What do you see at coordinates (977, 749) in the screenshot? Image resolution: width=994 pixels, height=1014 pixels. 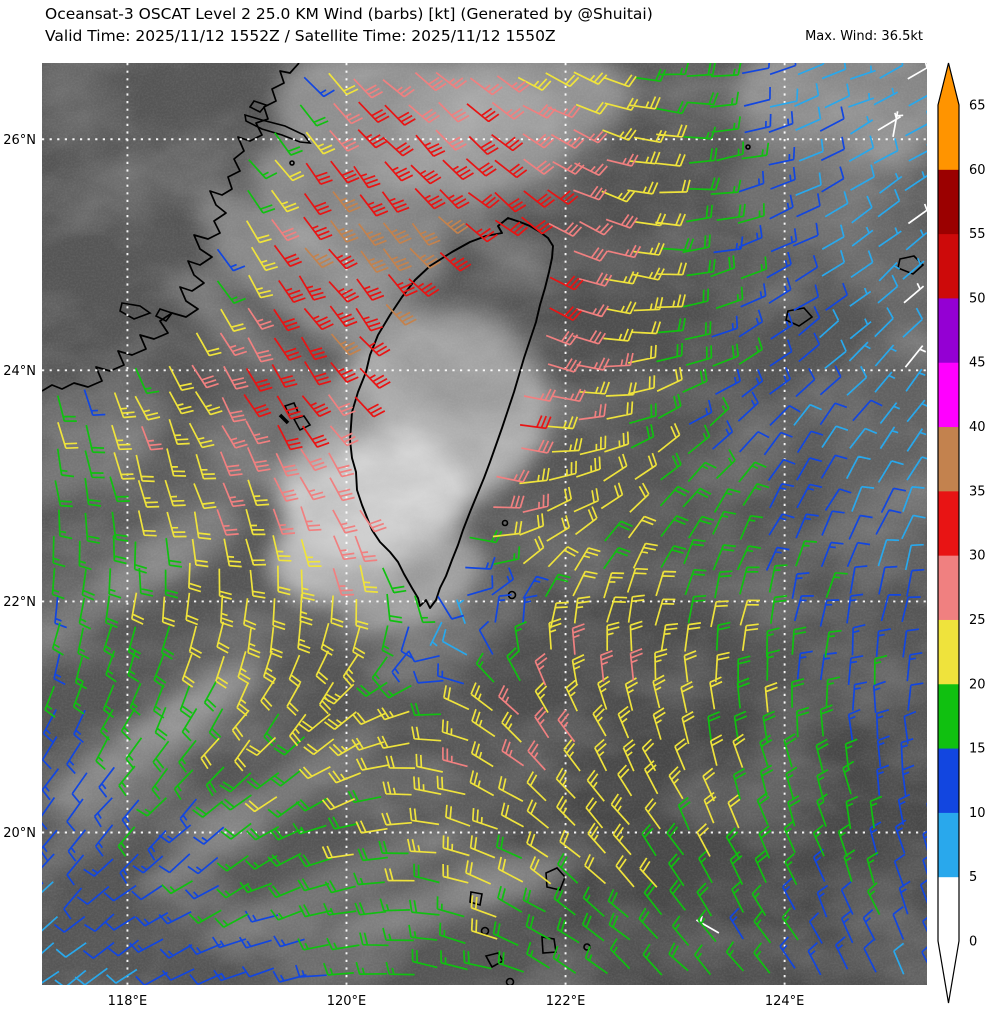 I see `colorbar-tick-label: 15` at bounding box center [977, 749].